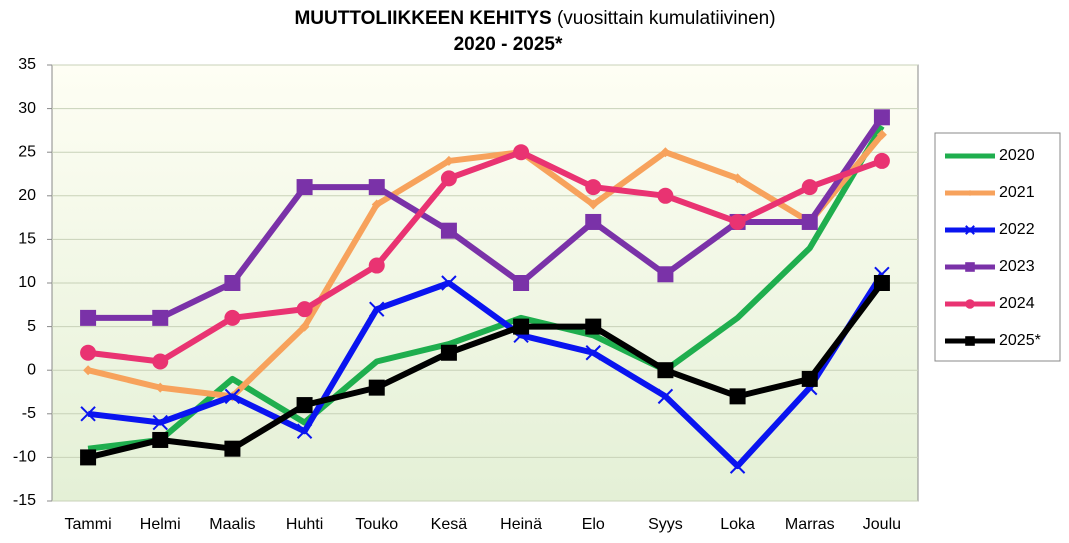 The width and height of the screenshot is (1069, 543). Describe the element at coordinates (88, 524) in the screenshot. I see `x-tick-label: Tammi` at that location.